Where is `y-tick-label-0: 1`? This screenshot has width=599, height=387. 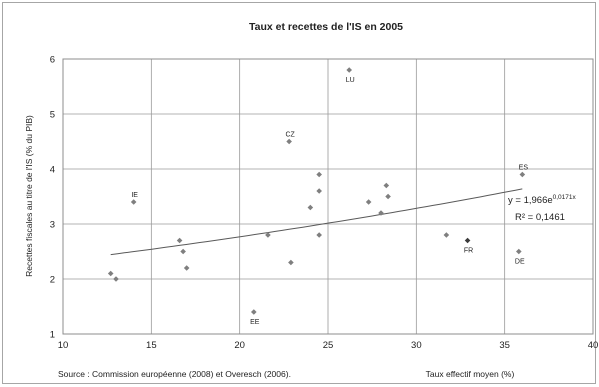
y-tick-label-0: 1 is located at coordinates (52, 335).